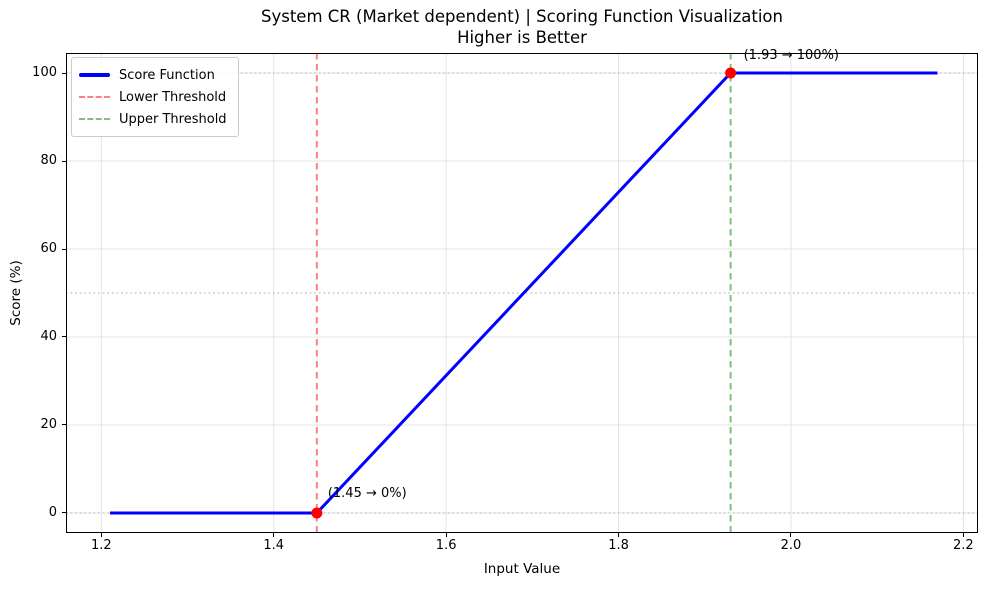 The width and height of the screenshot is (989, 590). I want to click on x-tick-label: 1.8, so click(618, 545).